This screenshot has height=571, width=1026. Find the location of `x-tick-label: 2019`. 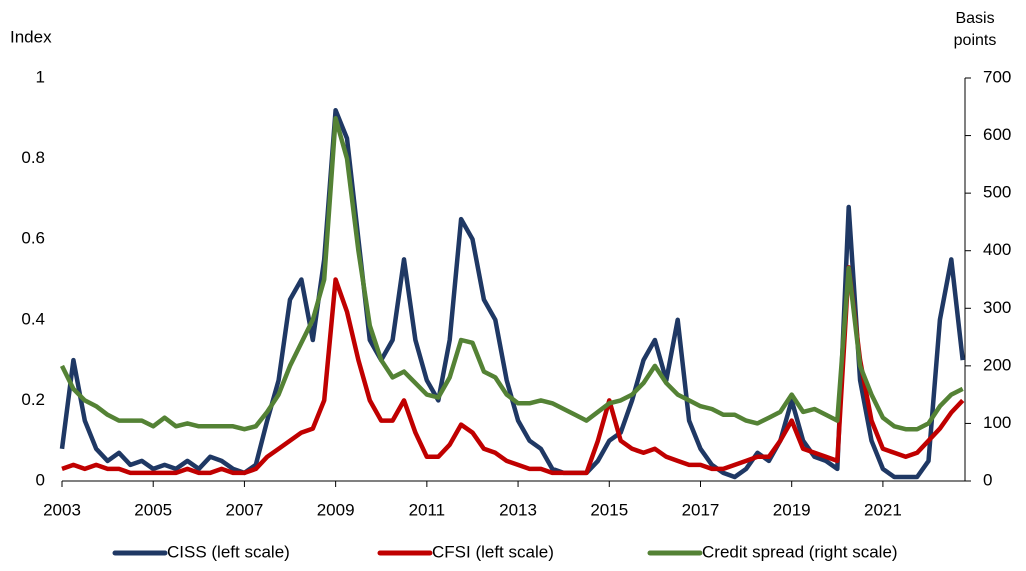

x-tick-label: 2019 is located at coordinates (792, 509).